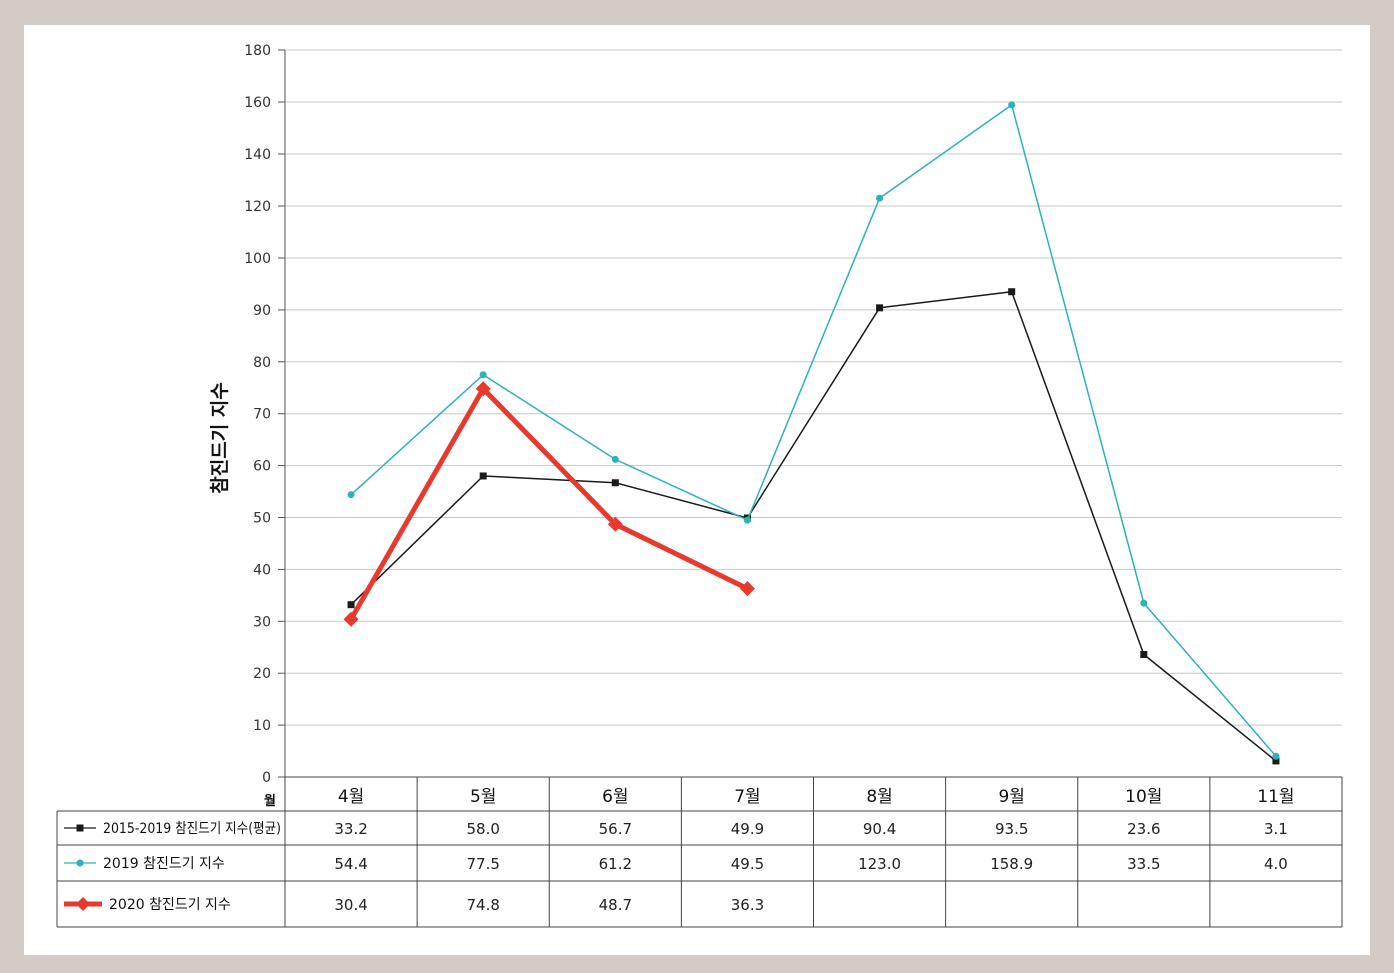 This screenshot has width=1394, height=973. What do you see at coordinates (1276, 829) in the screenshot?
I see `table-cell-value: 3.1` at bounding box center [1276, 829].